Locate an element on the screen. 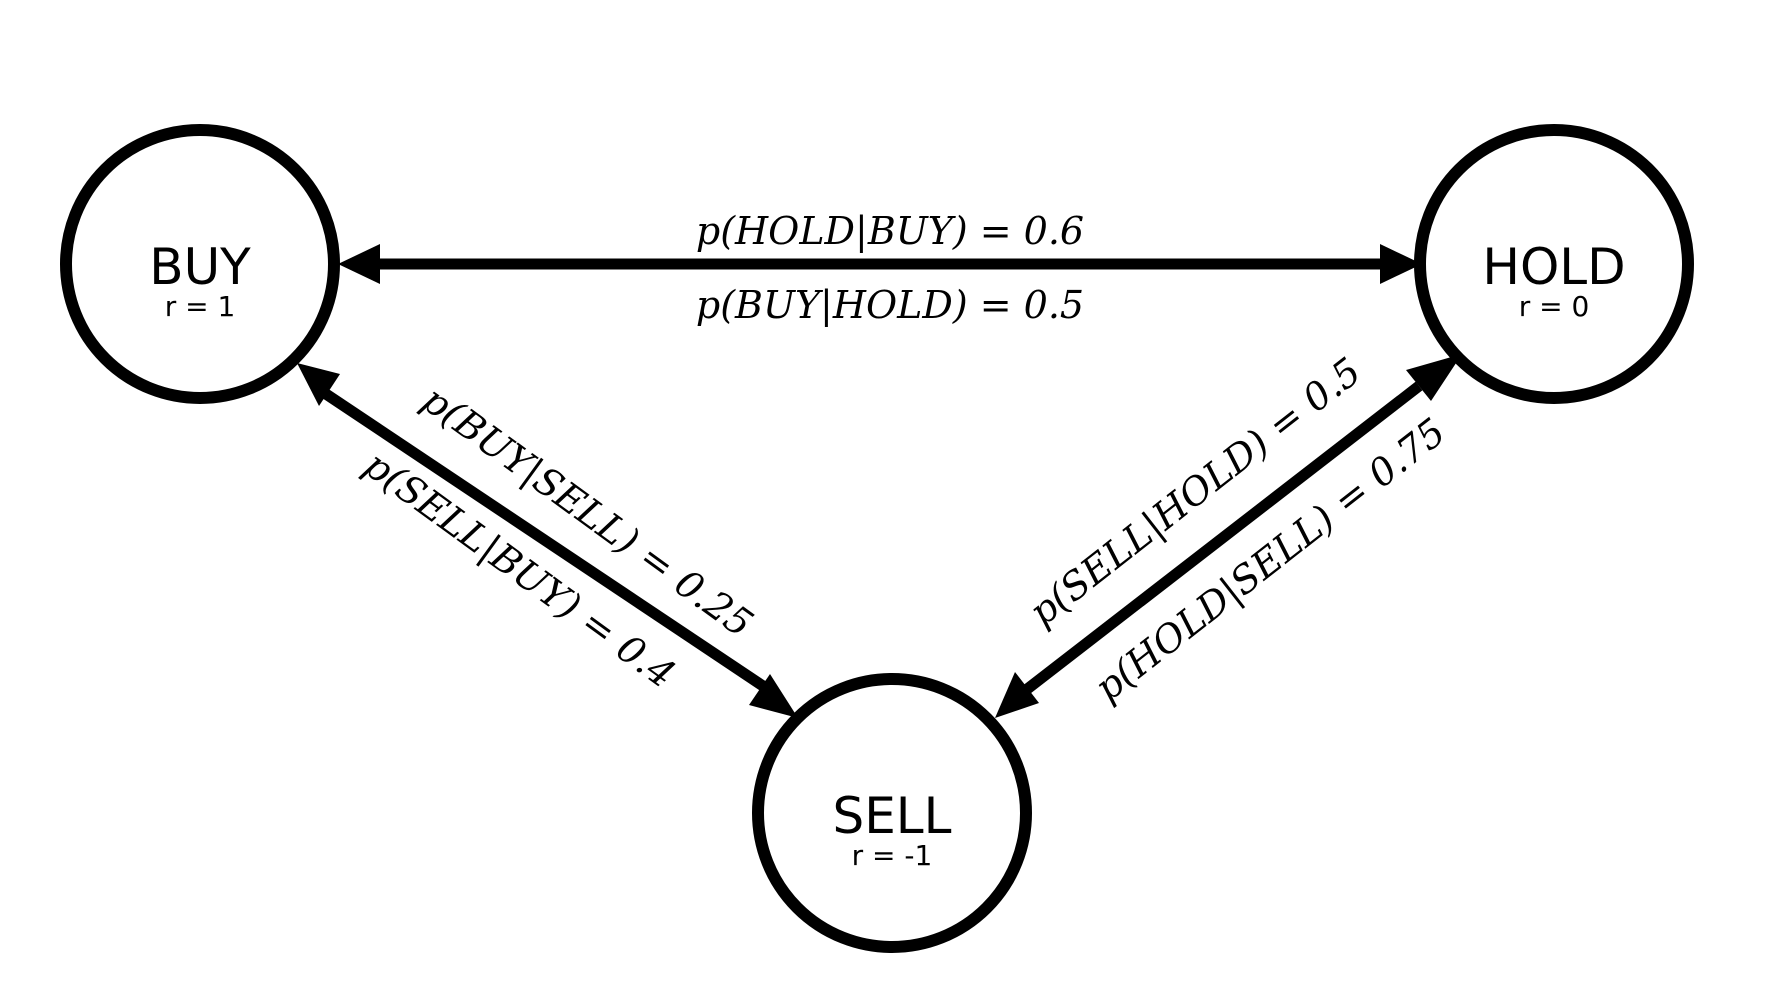  node-hold: HOLD r = 0 is located at coordinates (1554, 264).